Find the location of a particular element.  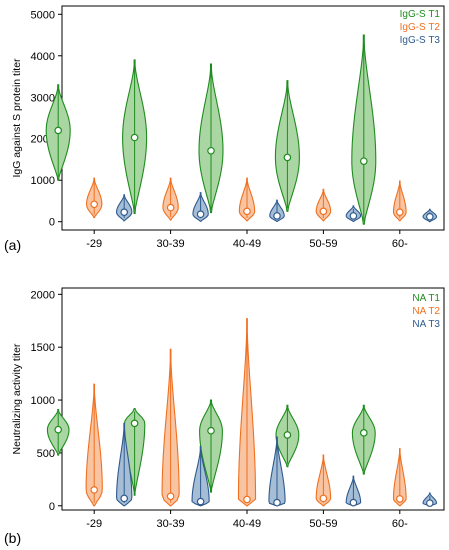

legend-entry: NA T2 is located at coordinates (426, 311).